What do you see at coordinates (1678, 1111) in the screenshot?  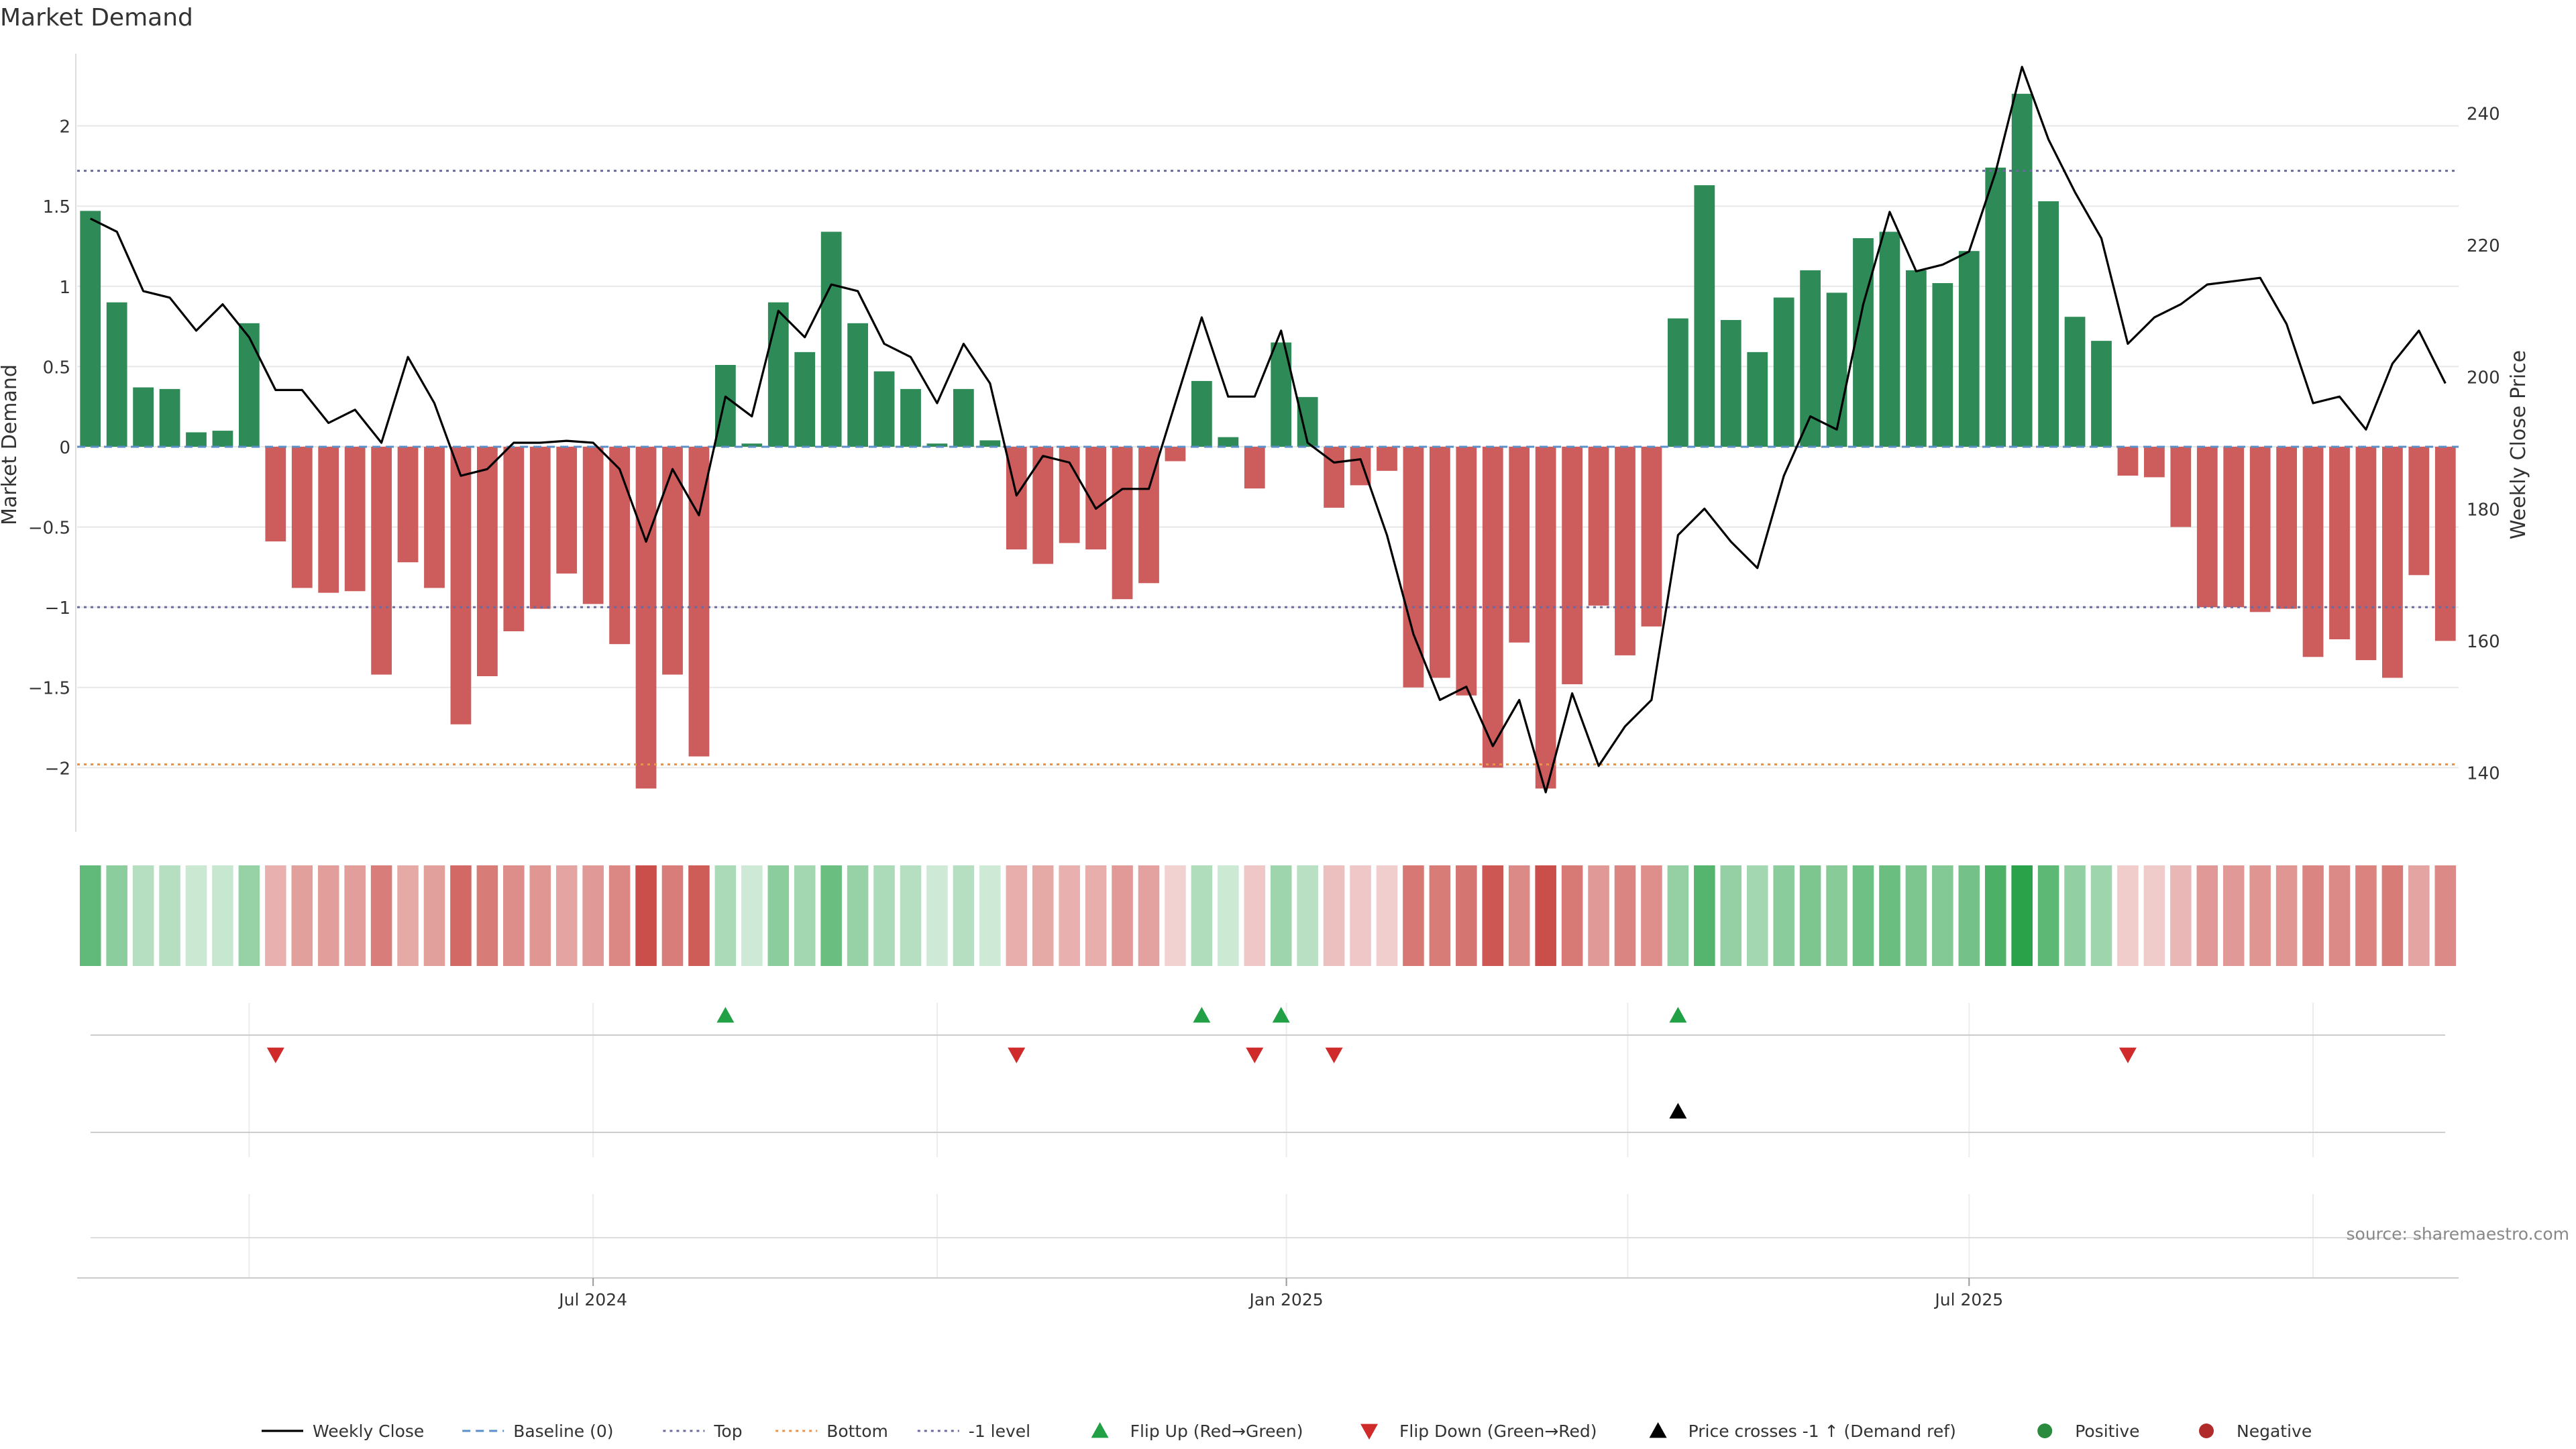 I see `price-cross-marker` at bounding box center [1678, 1111].